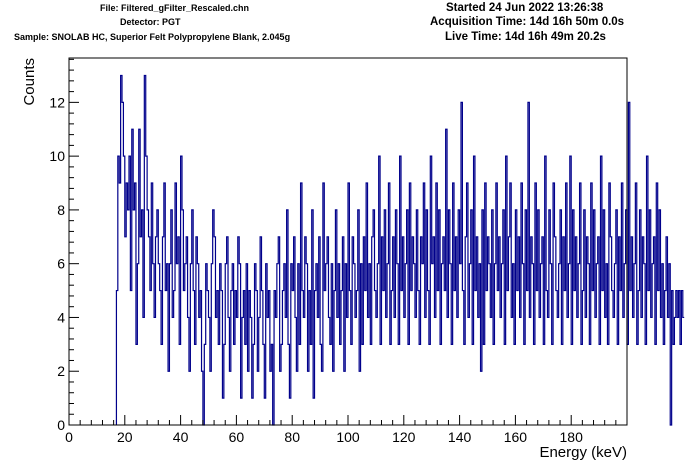  What do you see at coordinates (181, 437) in the screenshot?
I see `x-tick-label: 40` at bounding box center [181, 437].